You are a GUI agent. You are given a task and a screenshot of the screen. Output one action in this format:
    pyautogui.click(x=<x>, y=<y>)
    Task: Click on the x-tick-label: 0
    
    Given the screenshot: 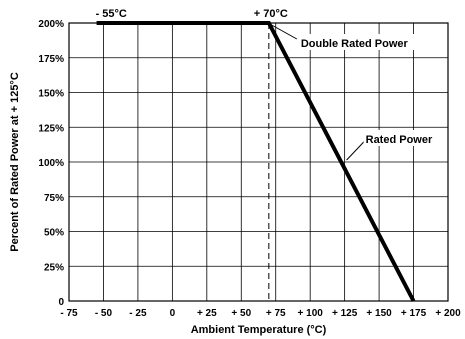 What is the action you would take?
    pyautogui.click(x=173, y=313)
    